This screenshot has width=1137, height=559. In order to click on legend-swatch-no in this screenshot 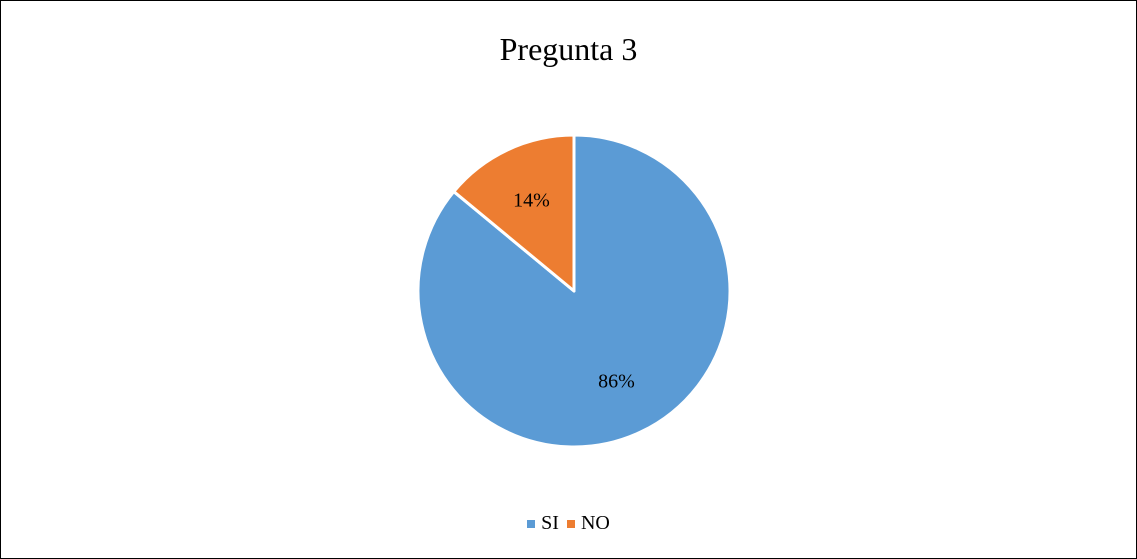, I will do `click(570, 523)`.